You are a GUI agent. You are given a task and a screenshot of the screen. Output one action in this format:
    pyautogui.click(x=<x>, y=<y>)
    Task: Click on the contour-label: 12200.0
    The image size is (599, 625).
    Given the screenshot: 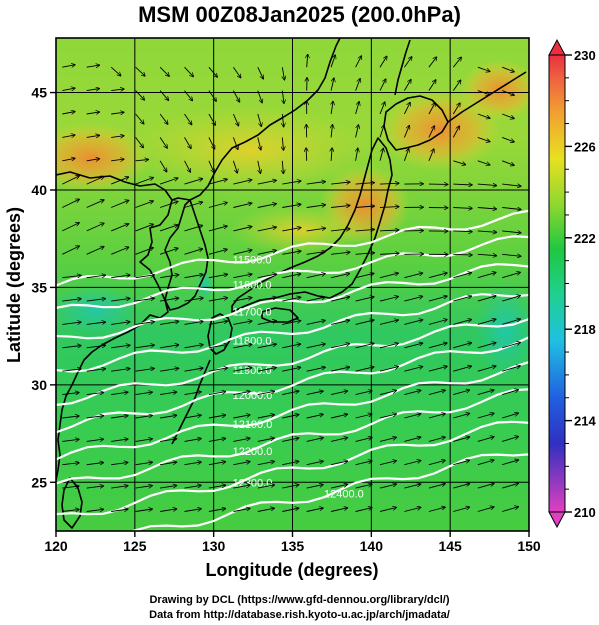 What is the action you would take?
    pyautogui.click(x=253, y=452)
    